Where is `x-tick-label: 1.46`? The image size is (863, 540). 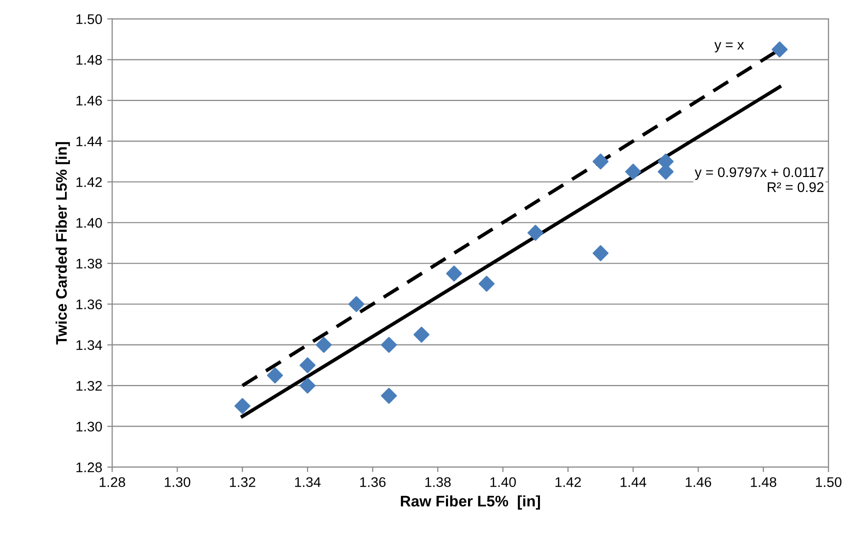
x-tick-label: 1.46 is located at coordinates (699, 482).